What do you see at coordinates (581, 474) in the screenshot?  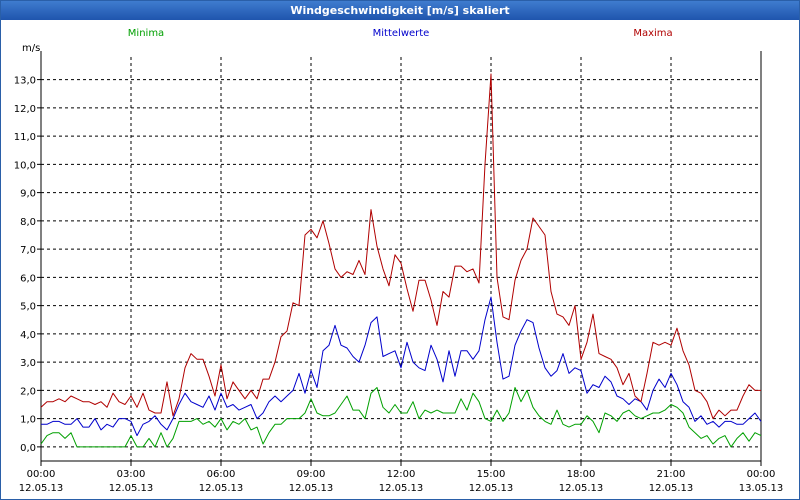 I see `x-tick-time: 18:00` at bounding box center [581, 474].